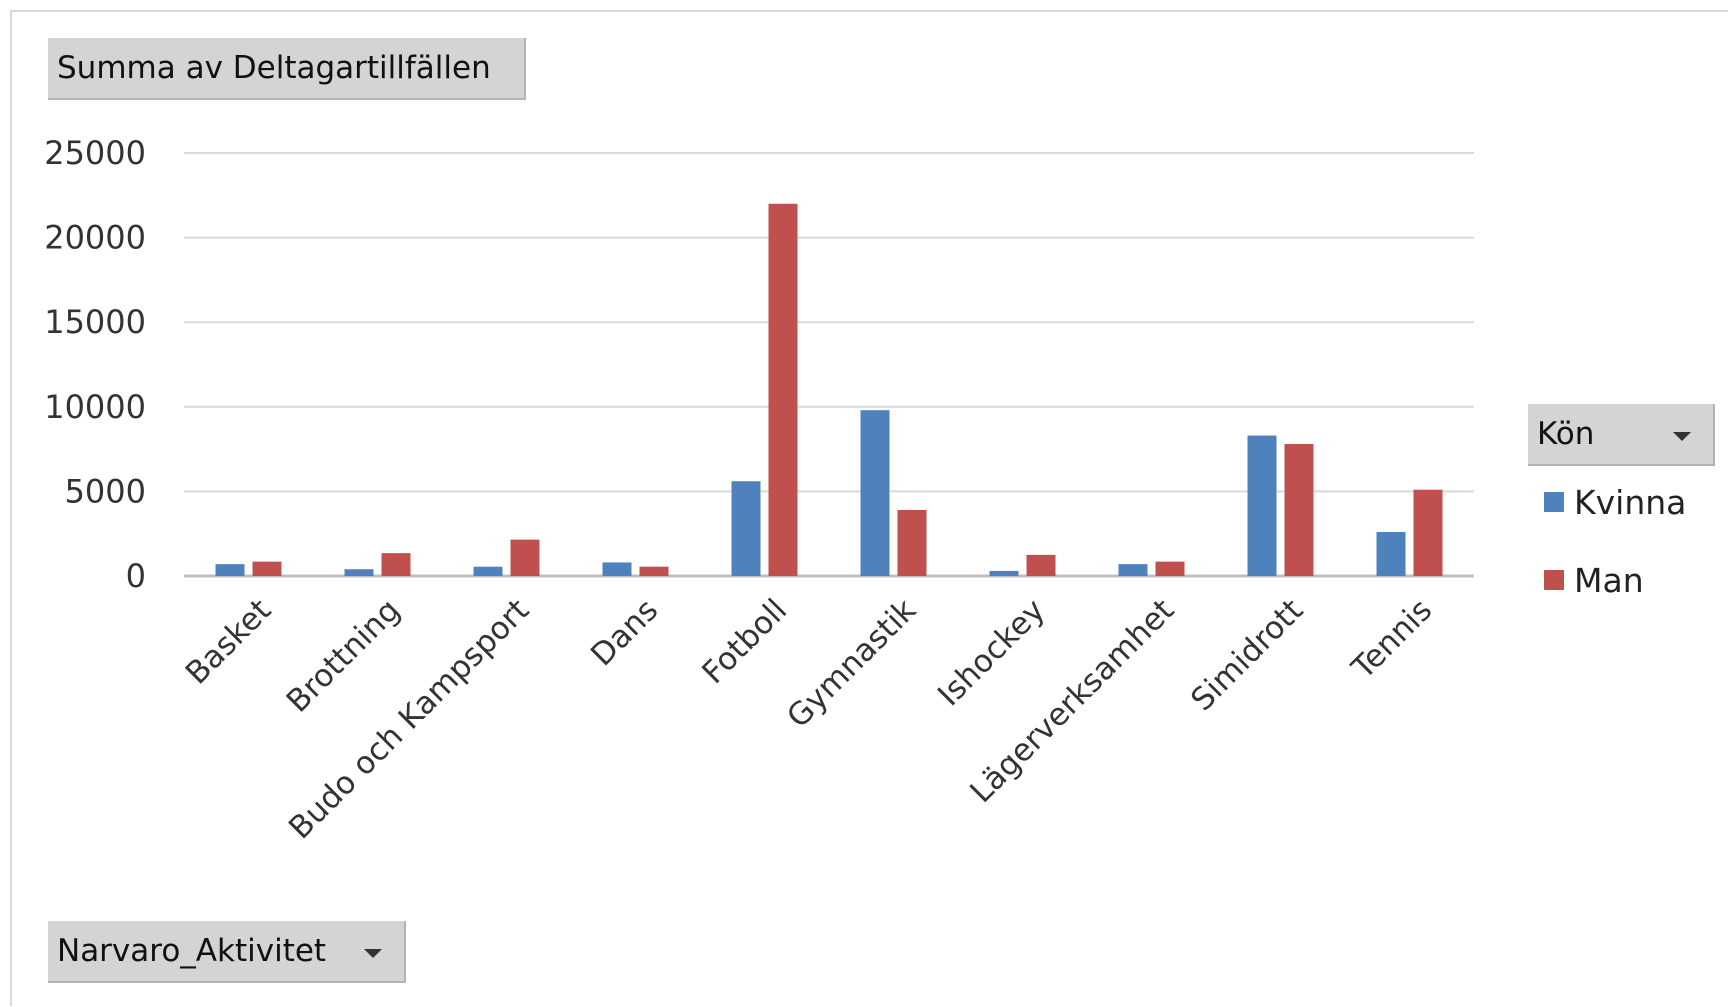 This screenshot has width=1729, height=1007. I want to click on x-category-label: Budo och Kampsport, so click(409, 719).